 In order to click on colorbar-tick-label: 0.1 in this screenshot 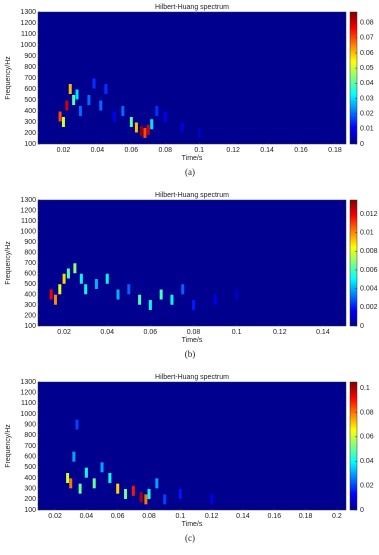, I will do `click(365, 388)`.